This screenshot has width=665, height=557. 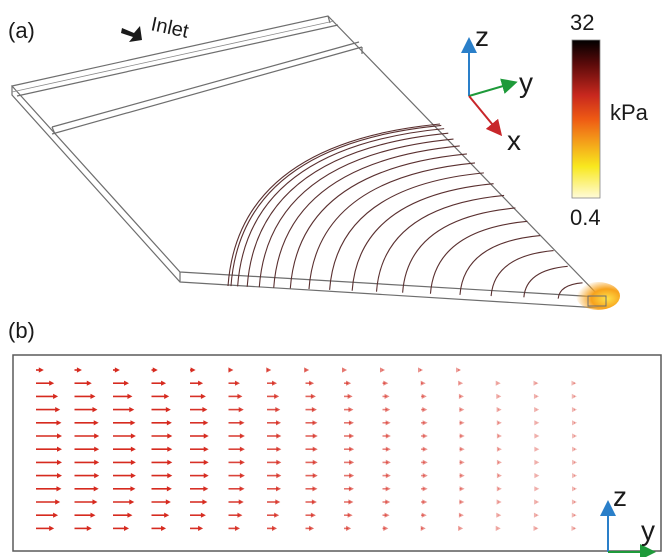 What do you see at coordinates (21, 30) in the screenshot?
I see `panel-a-label: (a)` at bounding box center [21, 30].